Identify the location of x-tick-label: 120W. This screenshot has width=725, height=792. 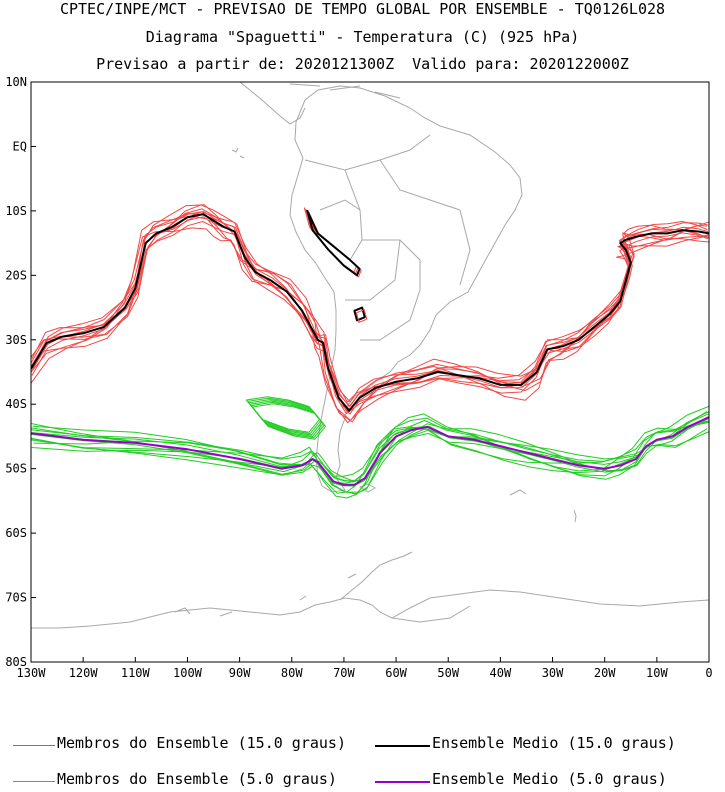
(84, 673).